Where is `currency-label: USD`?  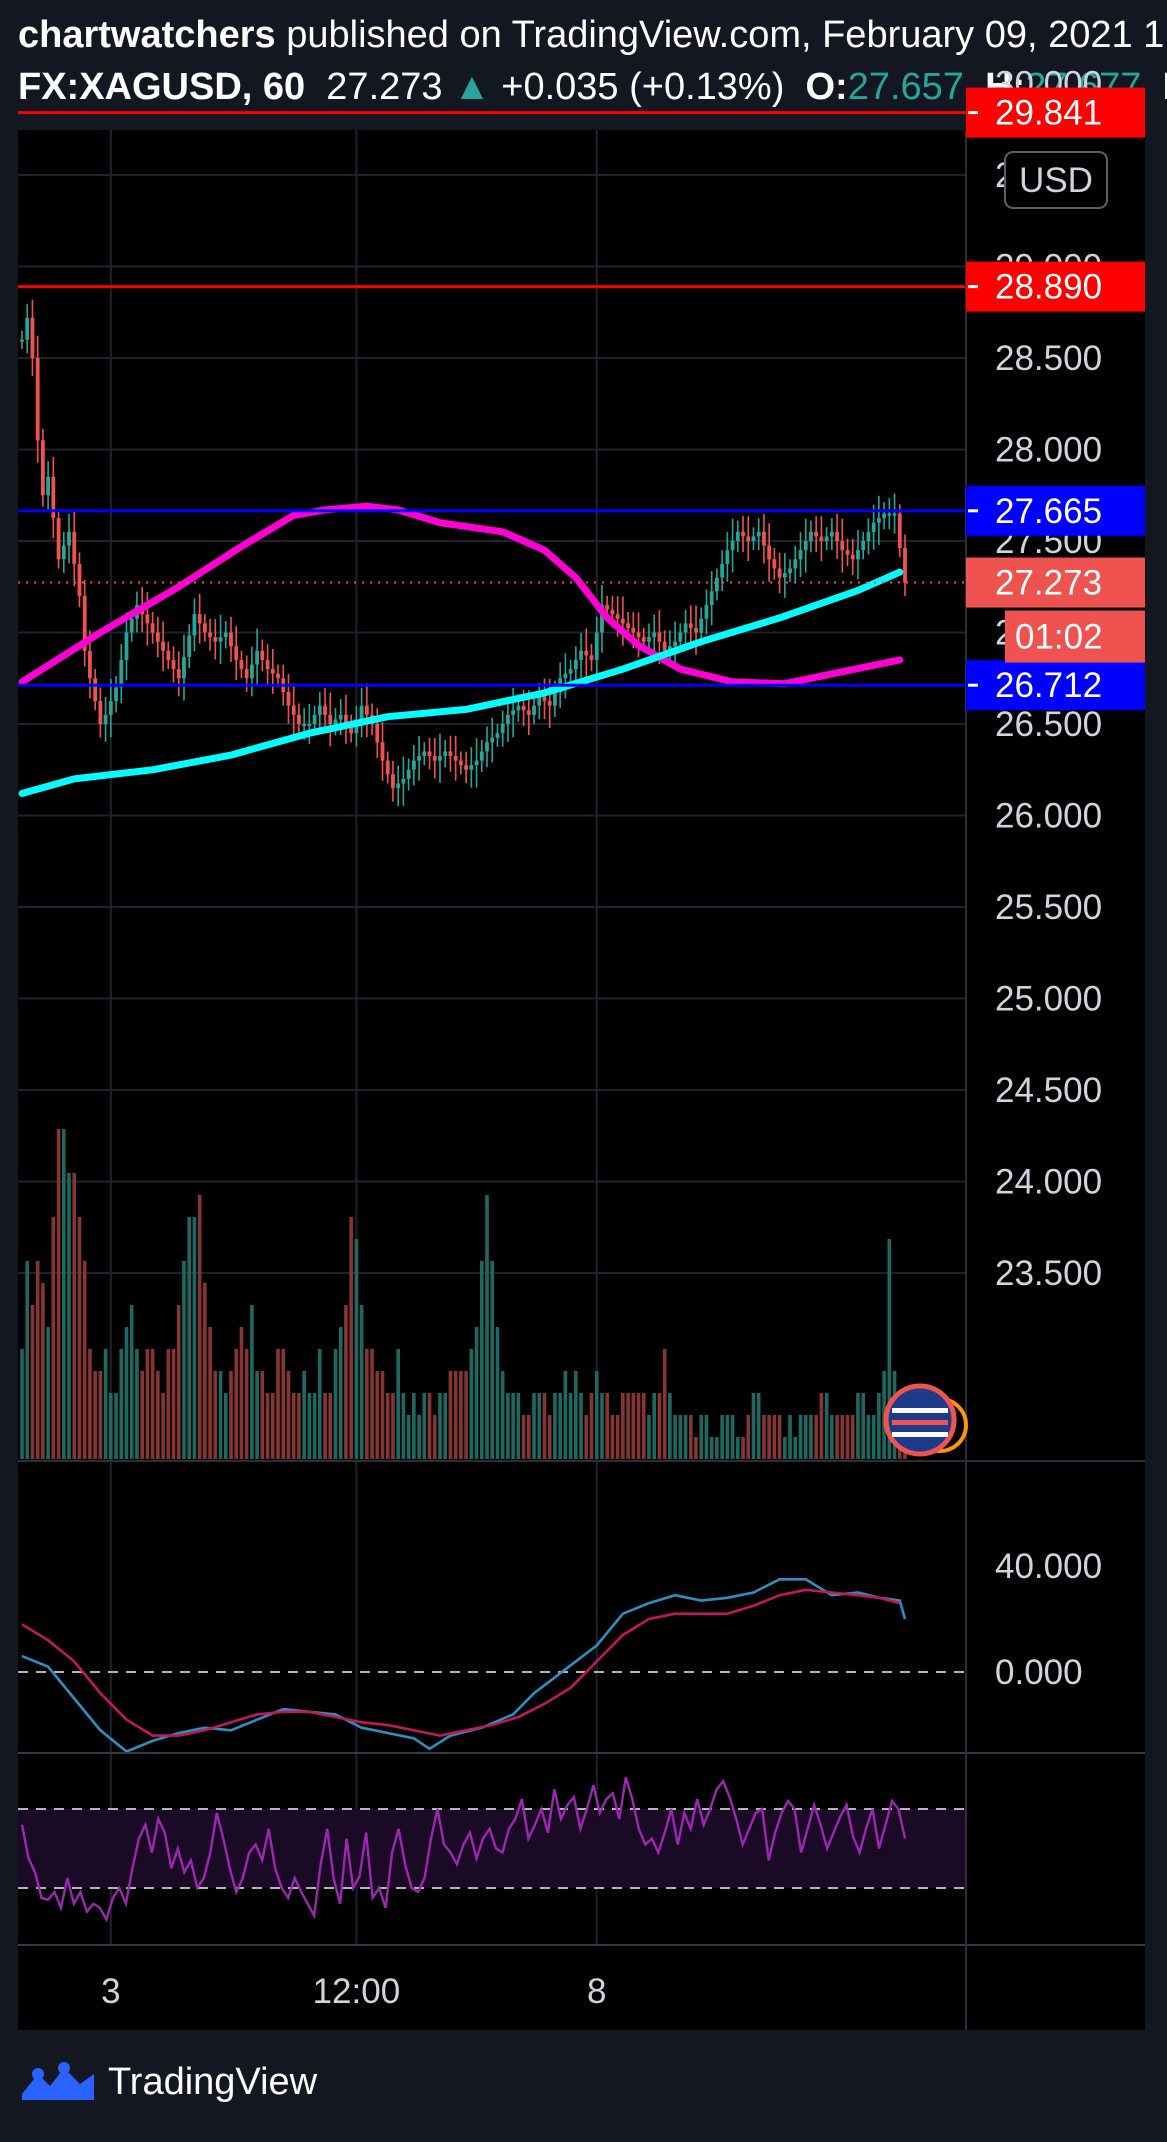 currency-label: USD is located at coordinates (1056, 180).